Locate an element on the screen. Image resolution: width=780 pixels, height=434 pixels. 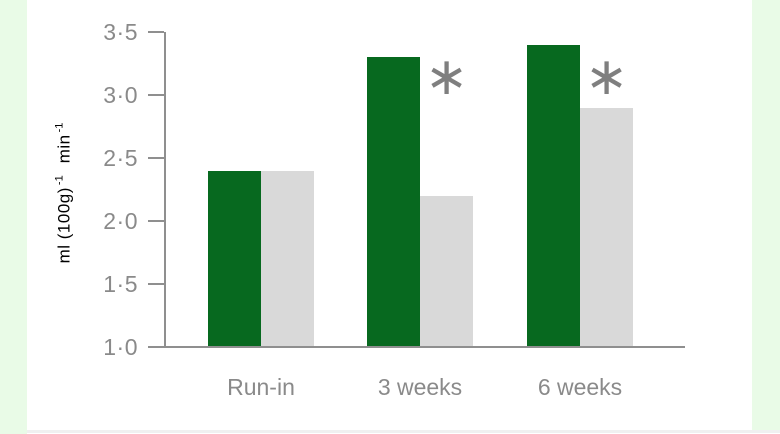
y-axis-tick-label: 3·5 is located at coordinates (120, 32).